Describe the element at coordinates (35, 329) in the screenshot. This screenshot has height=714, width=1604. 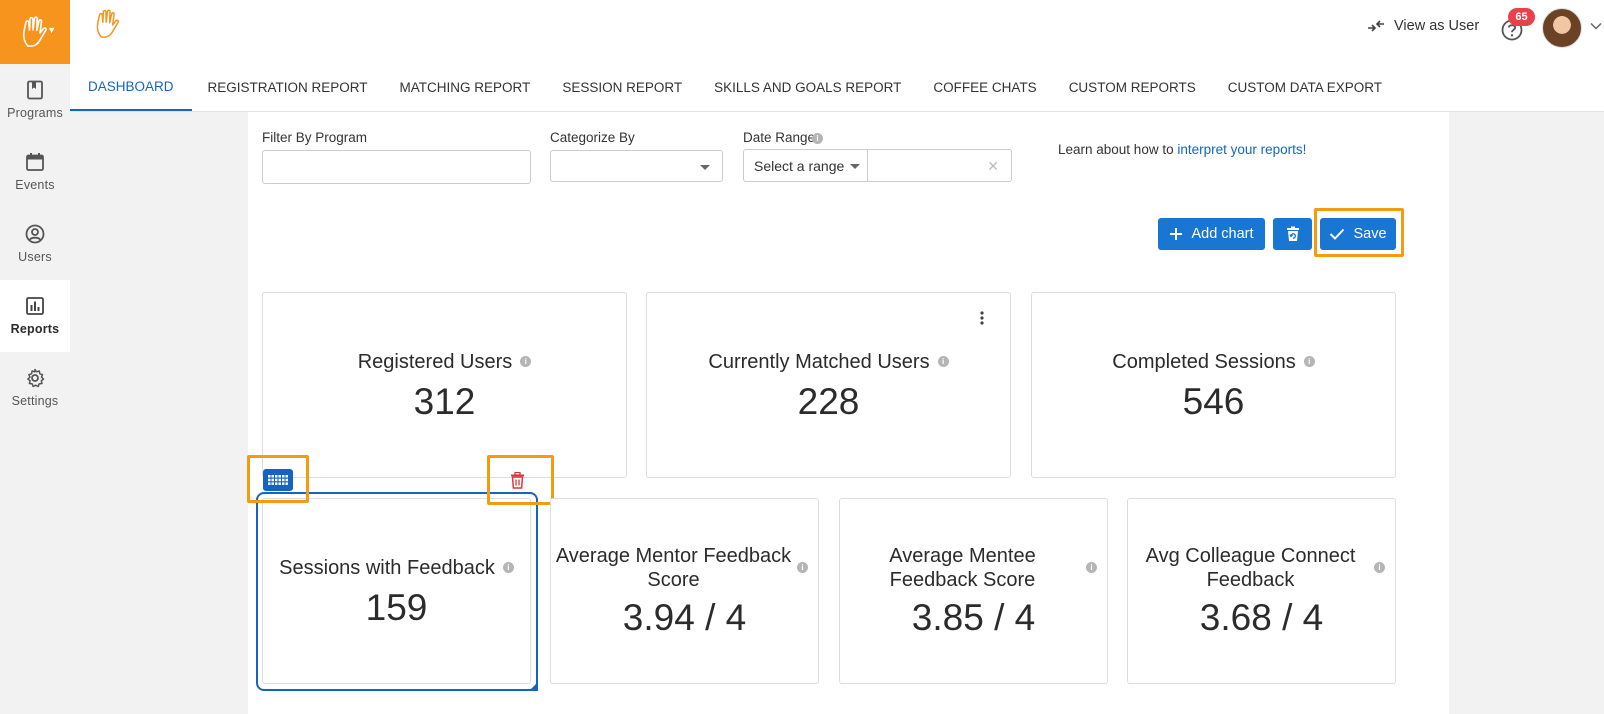
I see `sidebar-item-label: Reports` at that location.